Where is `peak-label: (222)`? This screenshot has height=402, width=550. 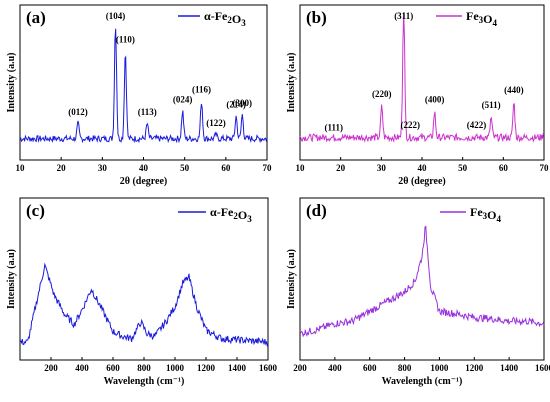
peak-label: (222) is located at coordinates (410, 125).